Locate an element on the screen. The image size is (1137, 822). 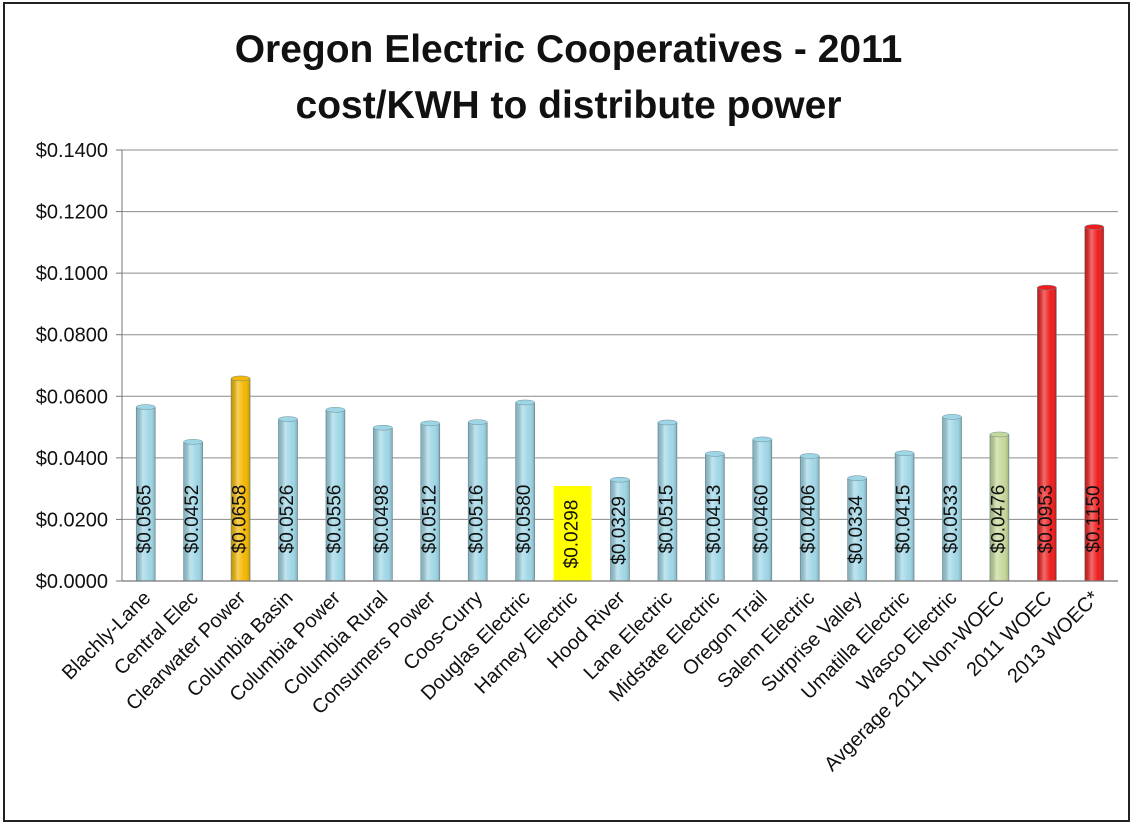
y-tick-label: $0.0800 is located at coordinates (72, 336).